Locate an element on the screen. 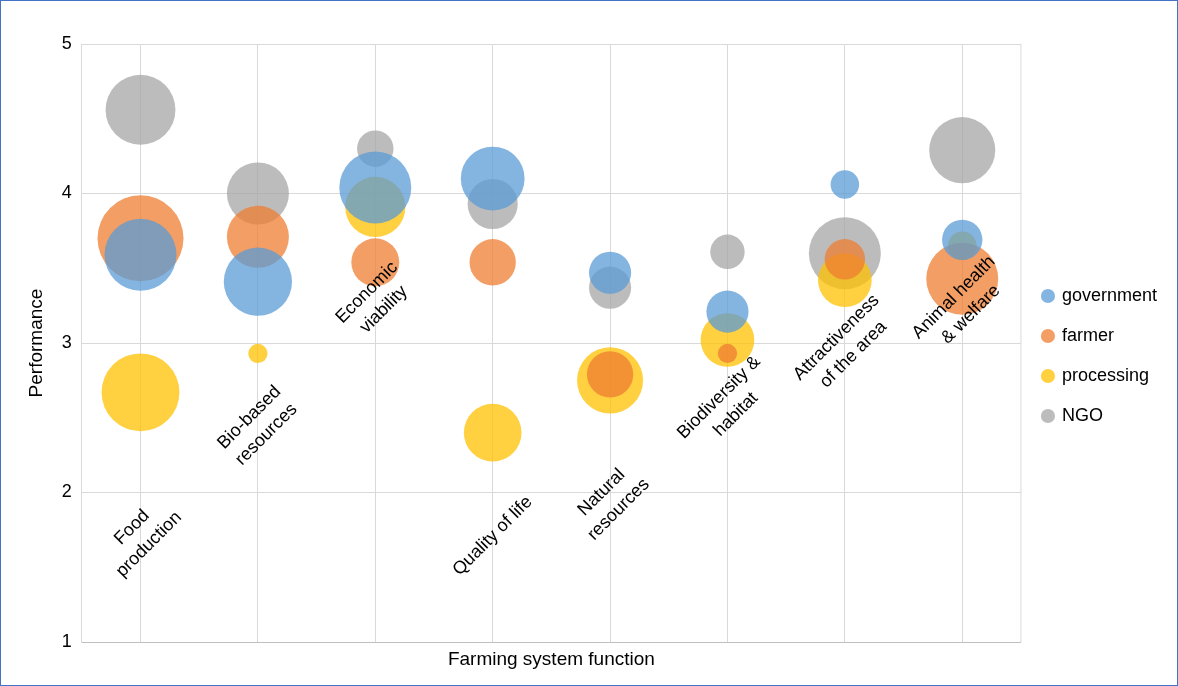  y-tick-label: 1 is located at coordinates (66, 640).